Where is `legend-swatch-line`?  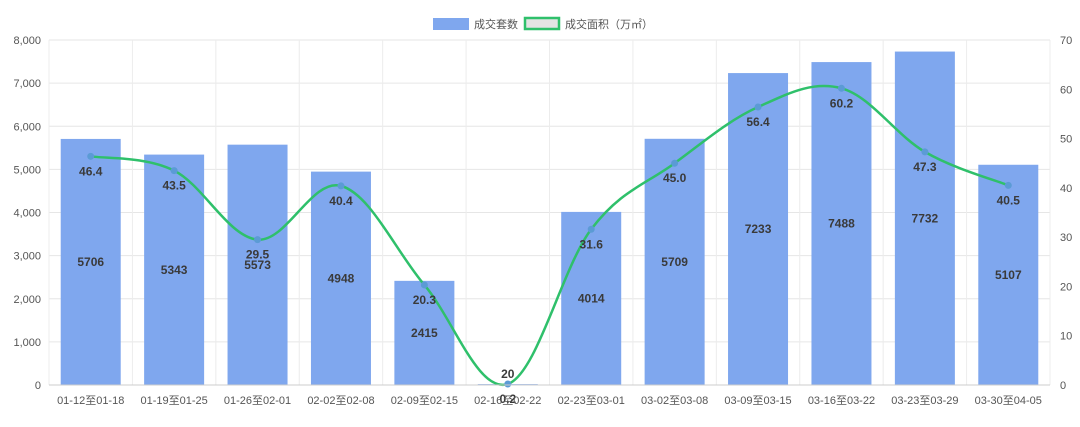 legend-swatch-line is located at coordinates (542, 23).